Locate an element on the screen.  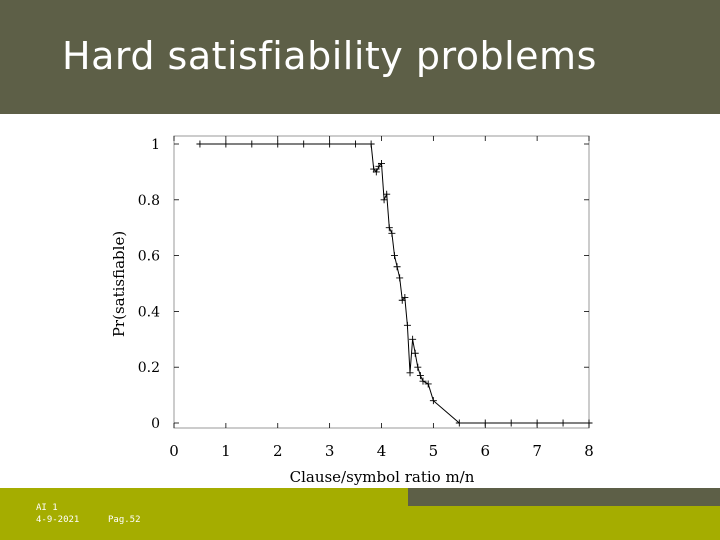
y-tick-label: 0 is located at coordinates (155, 424).